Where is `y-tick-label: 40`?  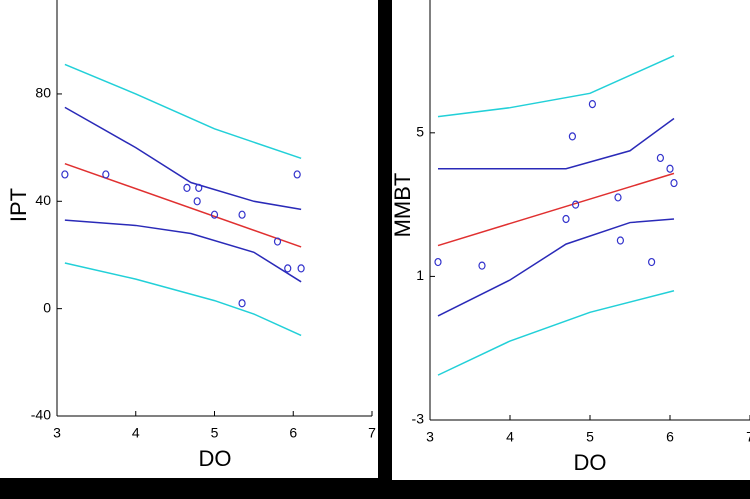
y-tick-label: 40 is located at coordinates (43, 200).